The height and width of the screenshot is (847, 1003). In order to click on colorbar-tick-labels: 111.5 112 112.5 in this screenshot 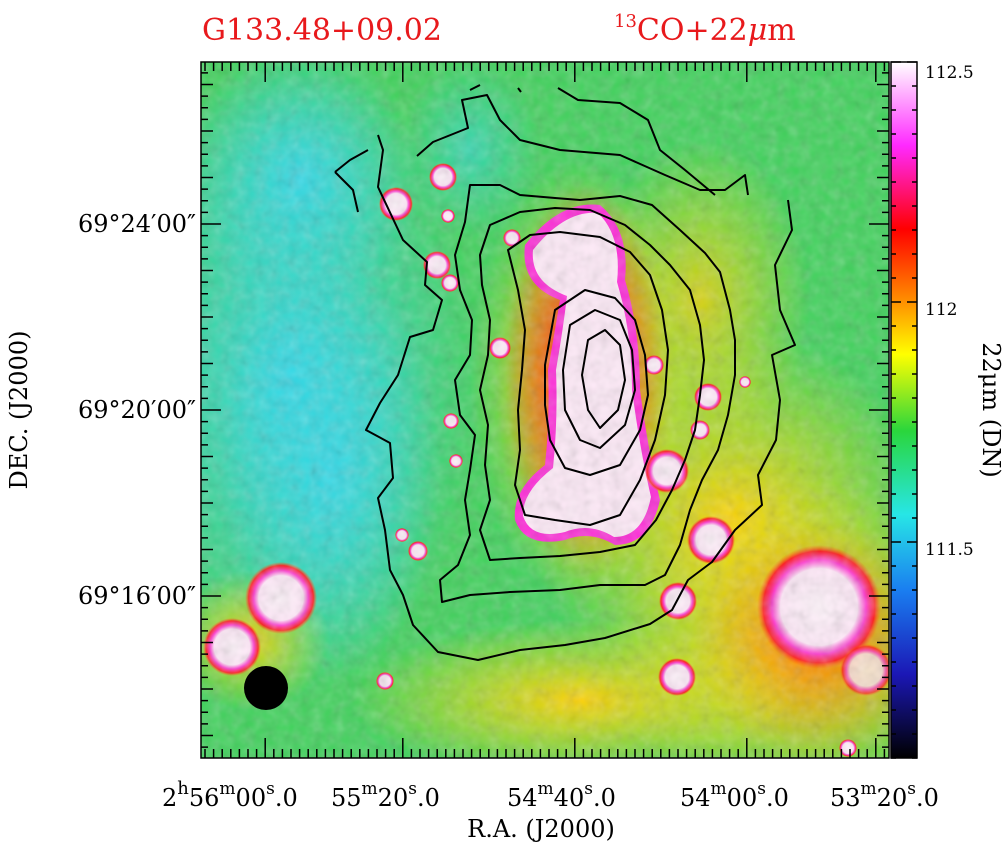, I will do `click(949, 311)`.